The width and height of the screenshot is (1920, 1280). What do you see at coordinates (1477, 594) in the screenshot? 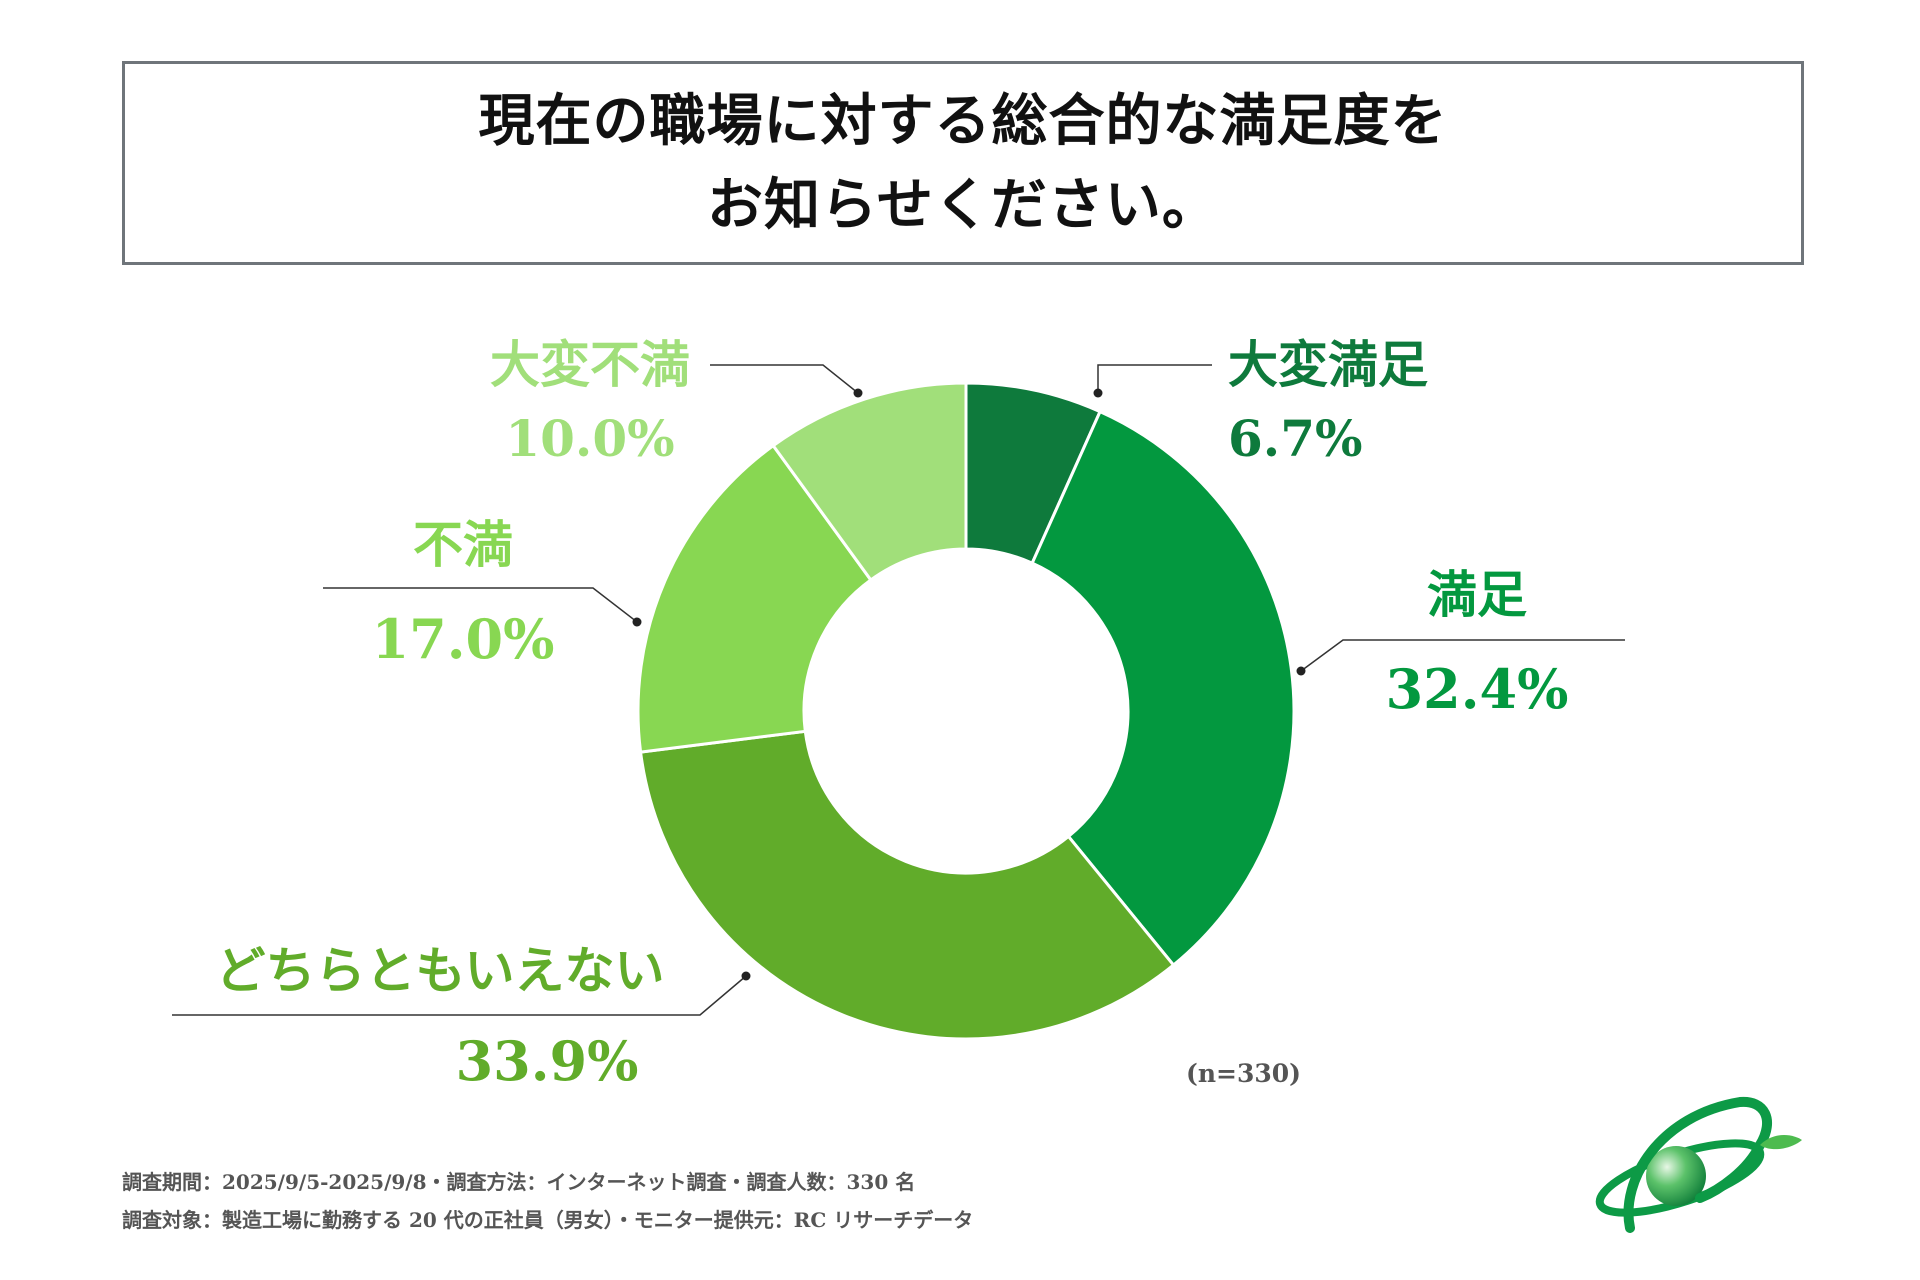
I see `label-category-satisfied: 満足` at bounding box center [1477, 594].